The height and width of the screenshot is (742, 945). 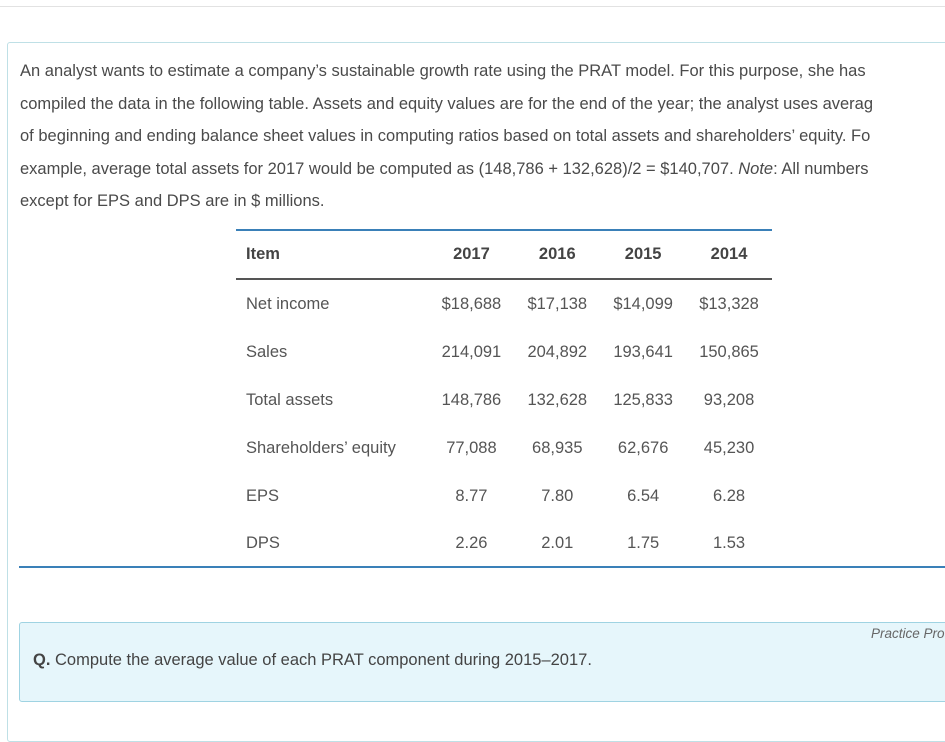 What do you see at coordinates (263, 495) in the screenshot?
I see `row-label: EPS` at bounding box center [263, 495].